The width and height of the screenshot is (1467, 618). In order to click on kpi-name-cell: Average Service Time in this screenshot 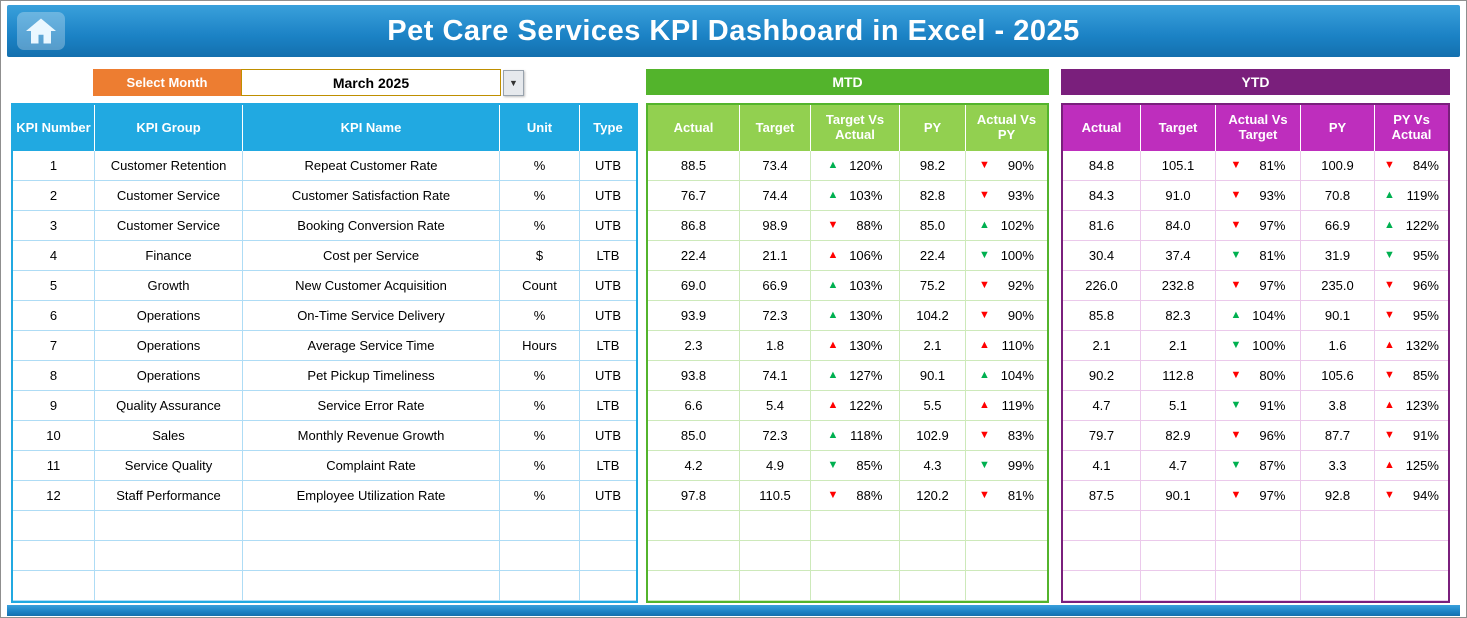, I will do `click(371, 346)`.